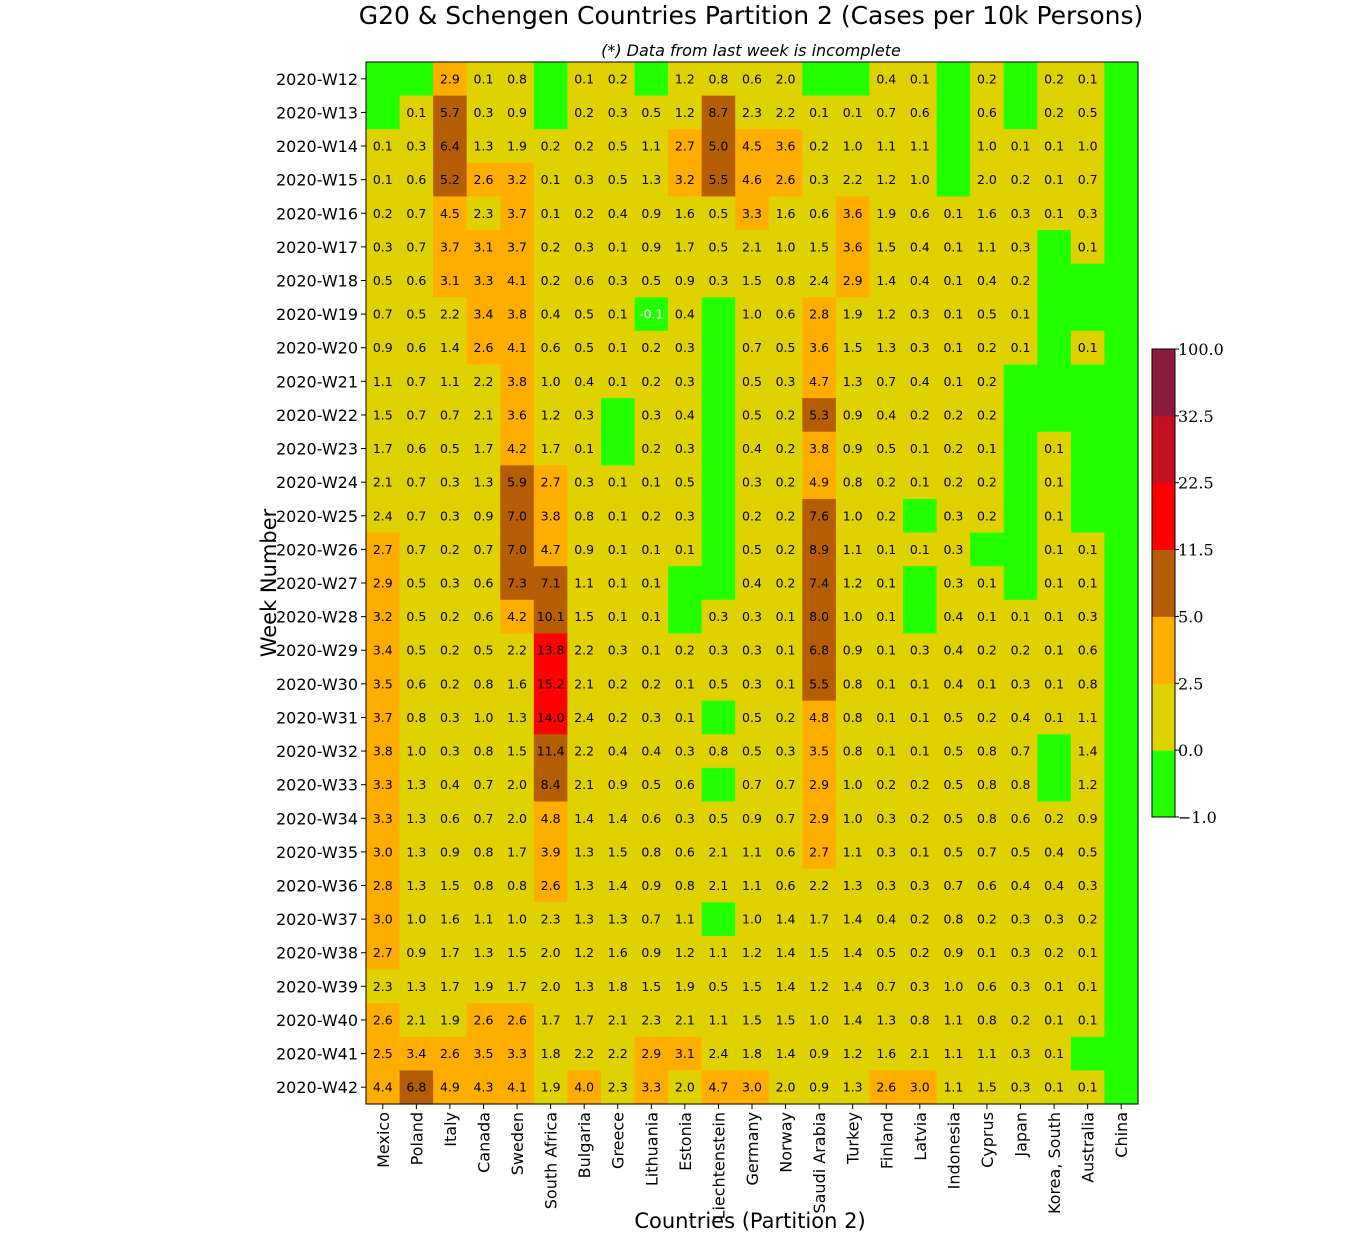  What do you see at coordinates (551, 583) in the screenshot?
I see `cell-value-label: 7.1` at bounding box center [551, 583].